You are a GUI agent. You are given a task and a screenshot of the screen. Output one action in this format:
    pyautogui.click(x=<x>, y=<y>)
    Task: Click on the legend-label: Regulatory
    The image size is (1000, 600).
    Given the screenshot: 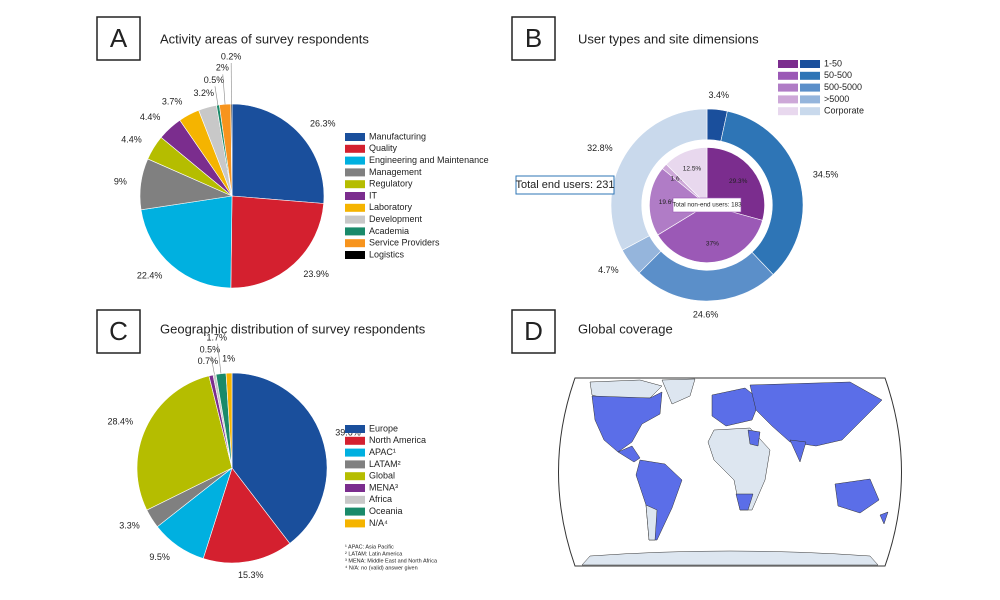 What is the action you would take?
    pyautogui.click(x=391, y=184)
    